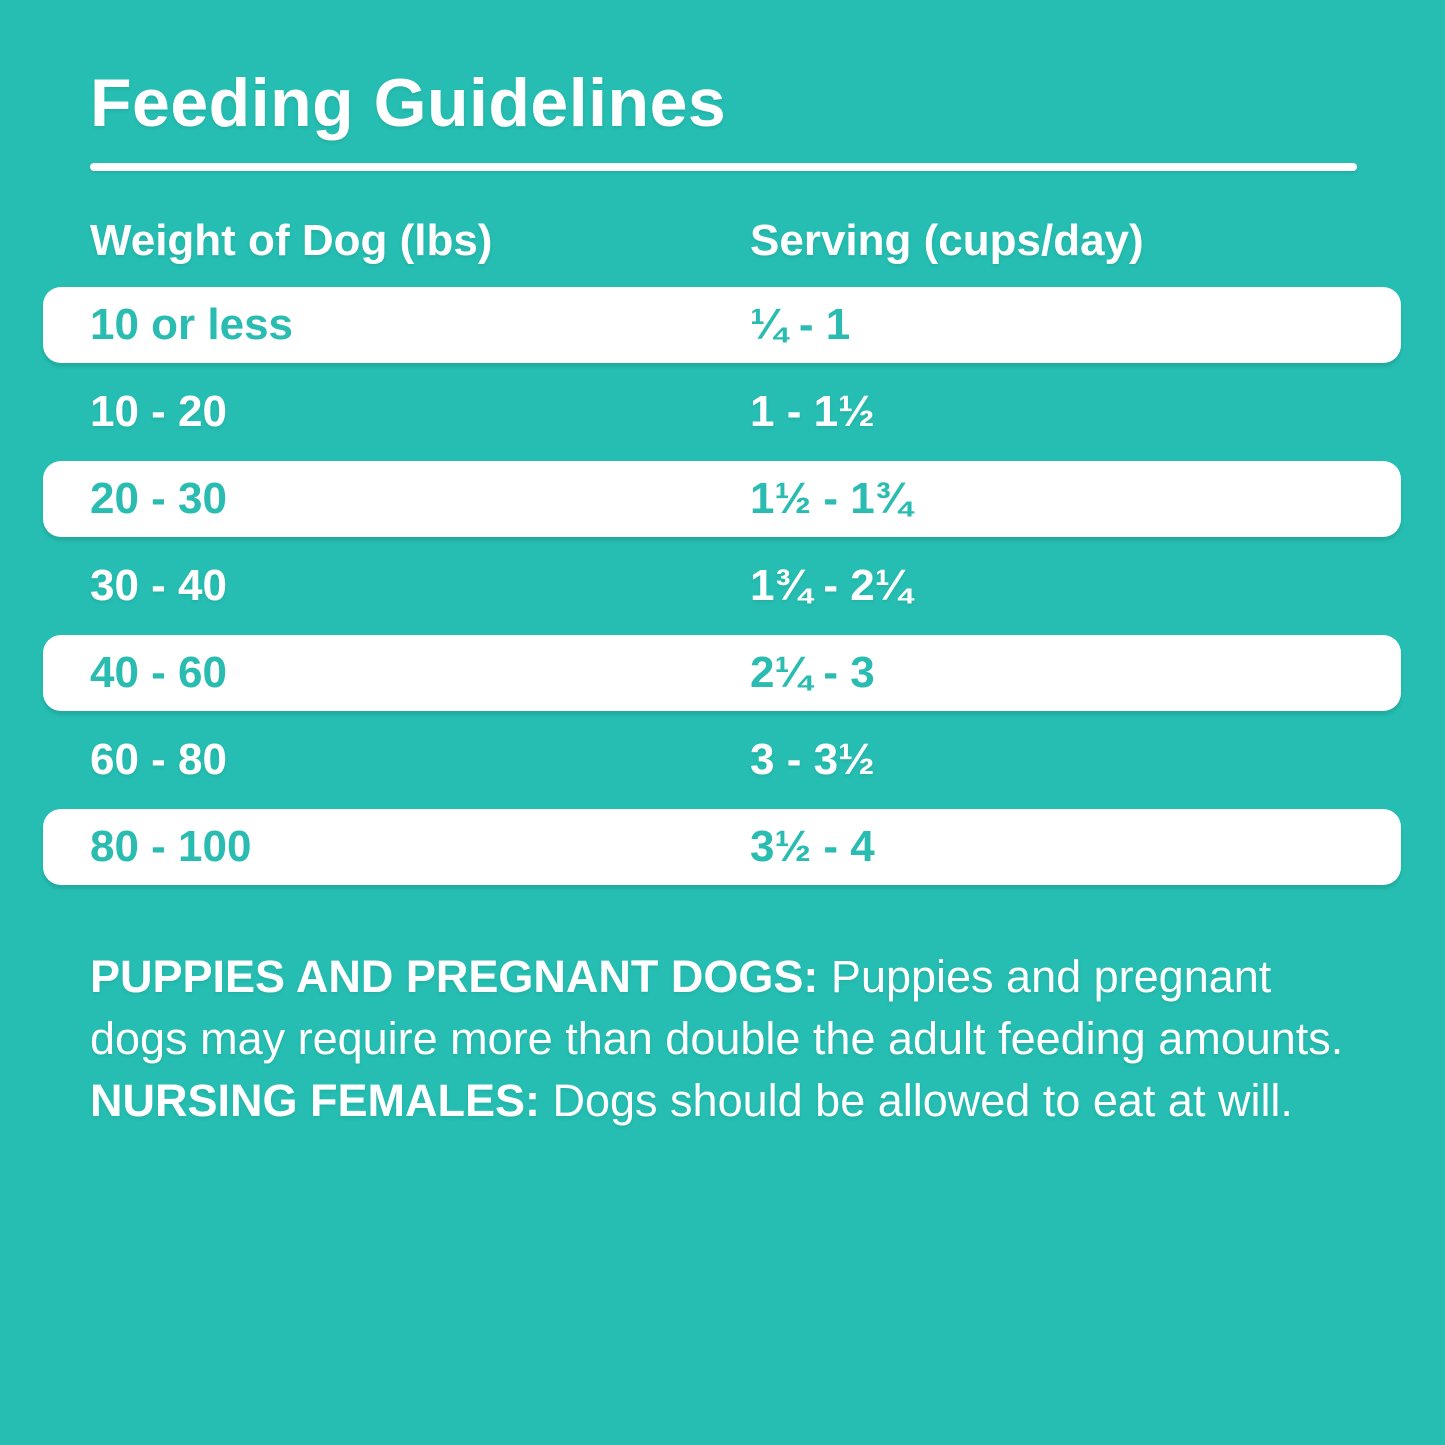  I want to click on footer-text-nursing: Dogs should be allowed to eat at will., so click(916, 1100).